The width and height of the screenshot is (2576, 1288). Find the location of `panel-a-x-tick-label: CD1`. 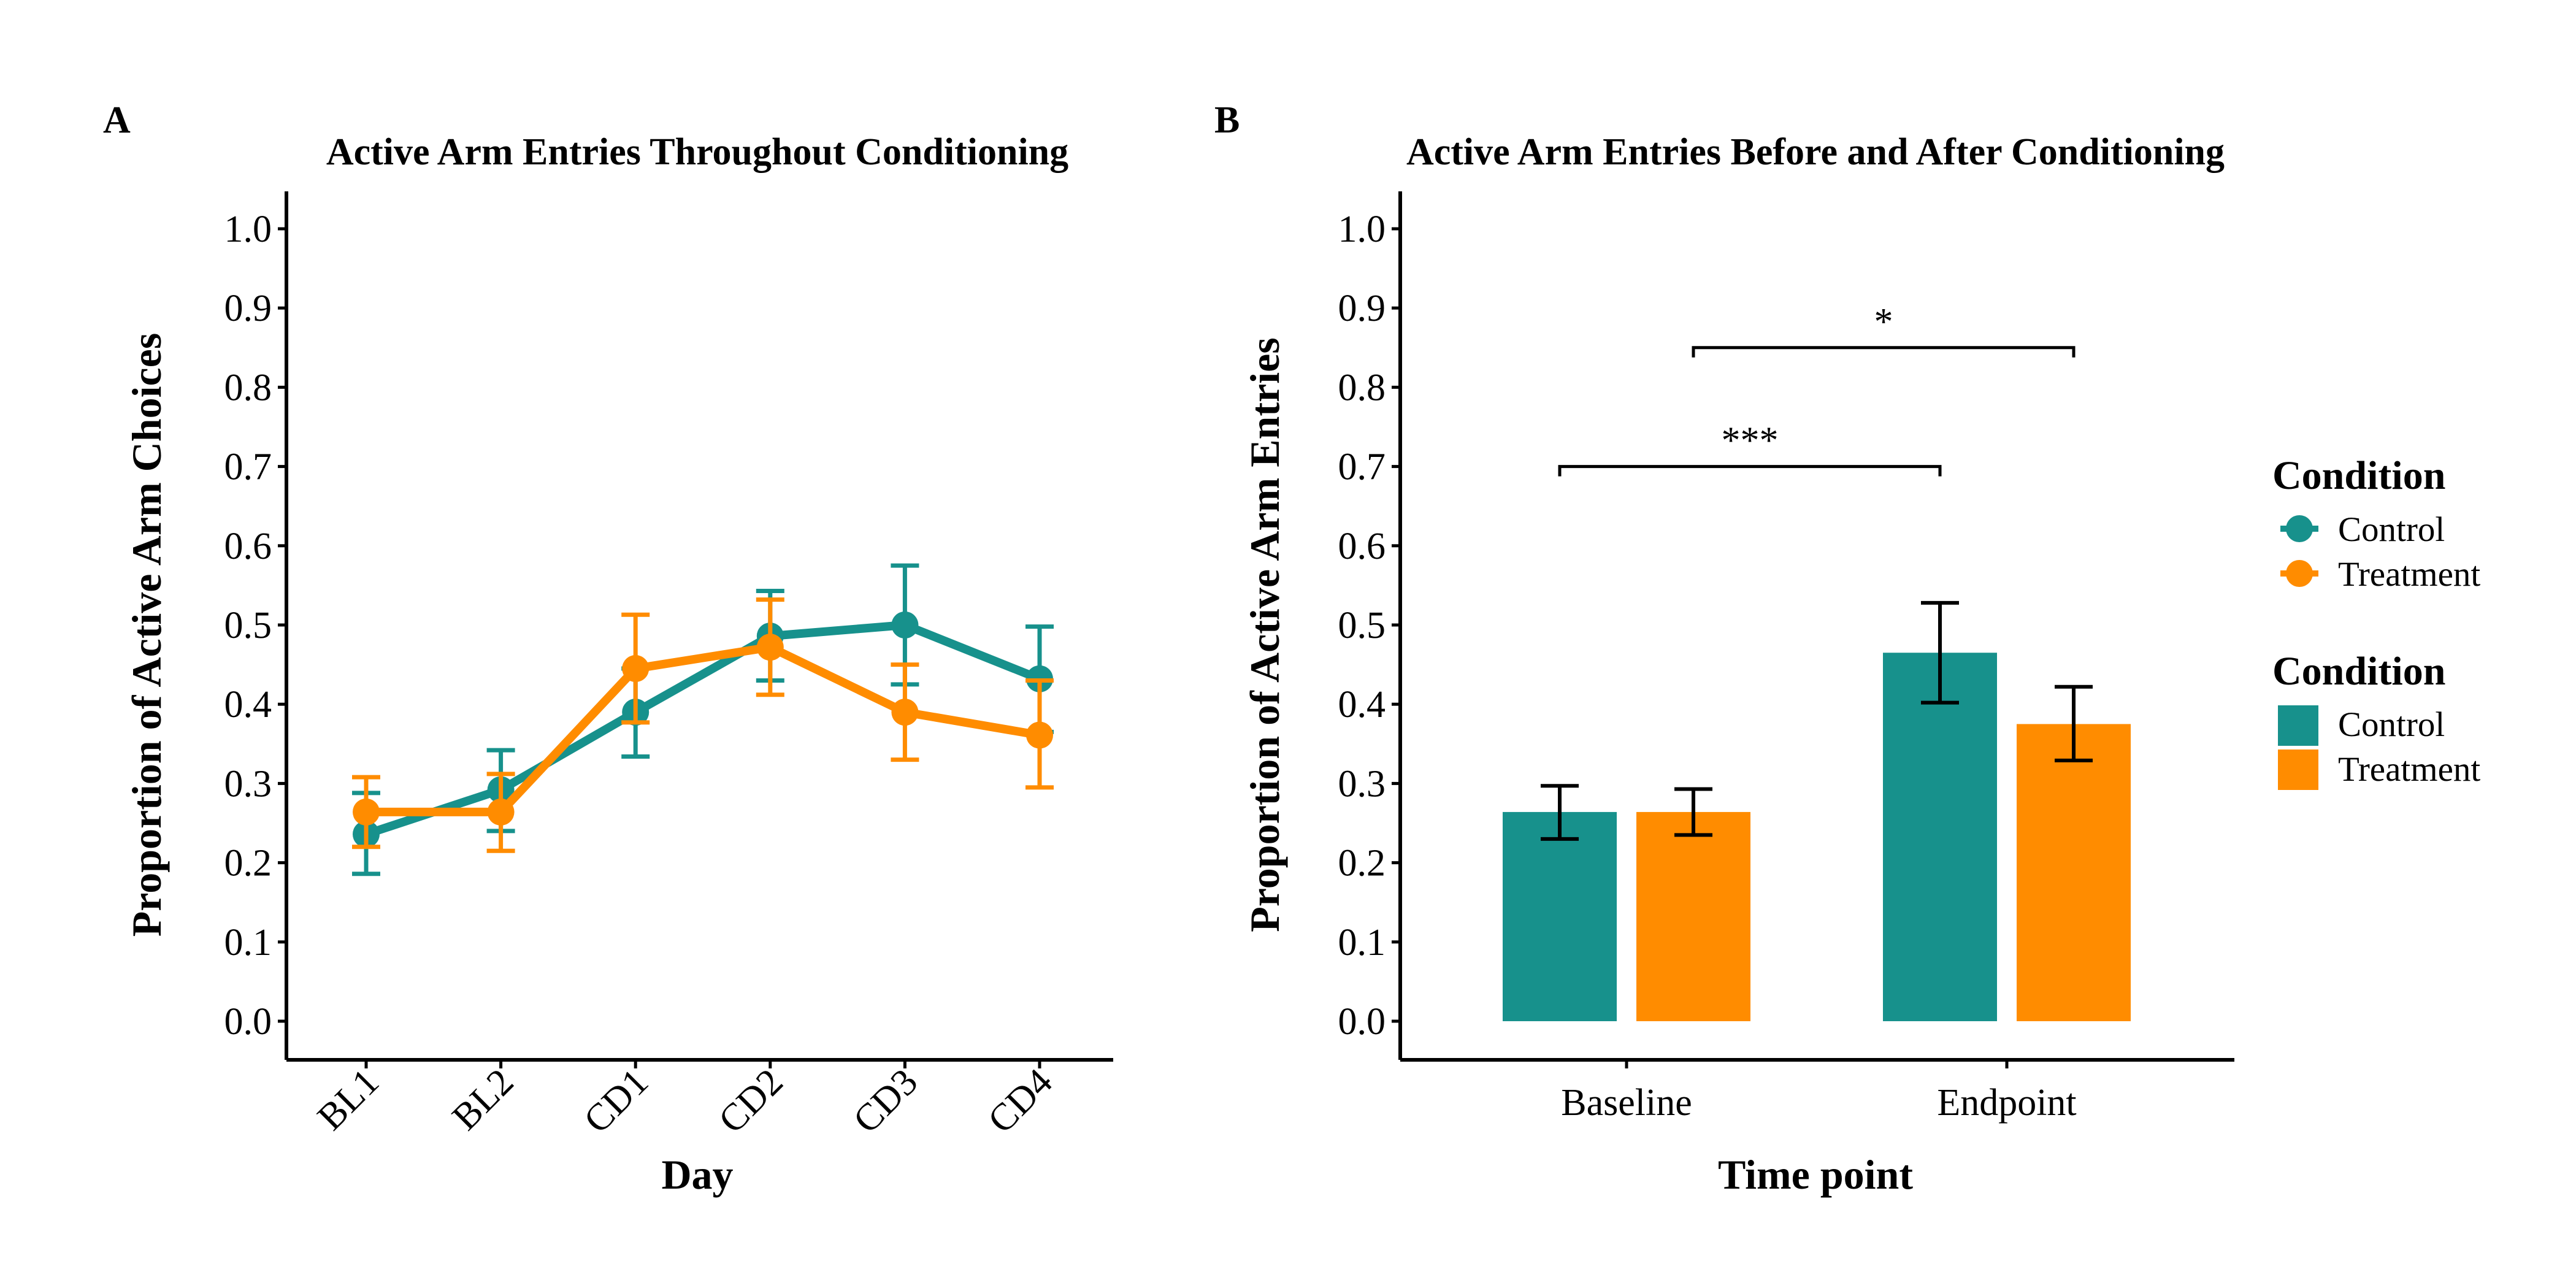

panel-a-x-tick-label: CD1 is located at coordinates (616, 1101).